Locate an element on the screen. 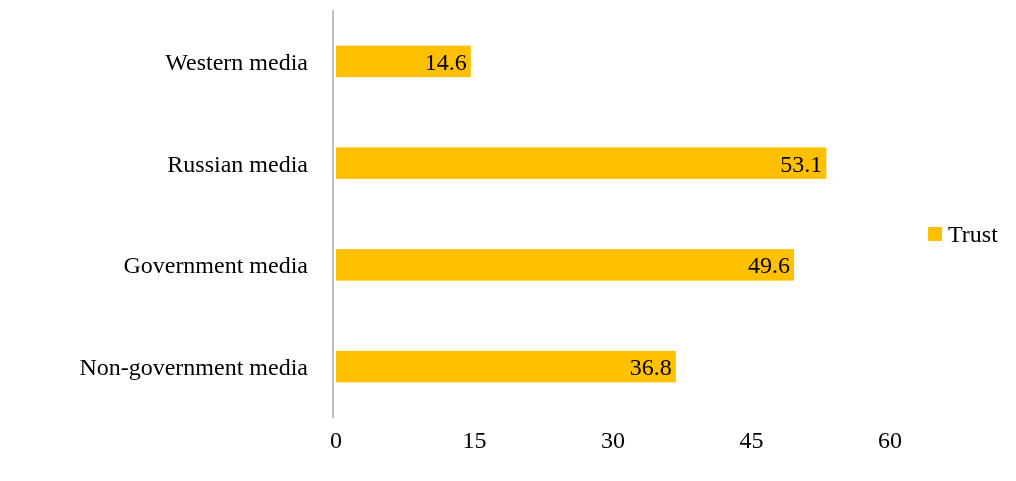  data-label: 53.1 is located at coordinates (801, 163).